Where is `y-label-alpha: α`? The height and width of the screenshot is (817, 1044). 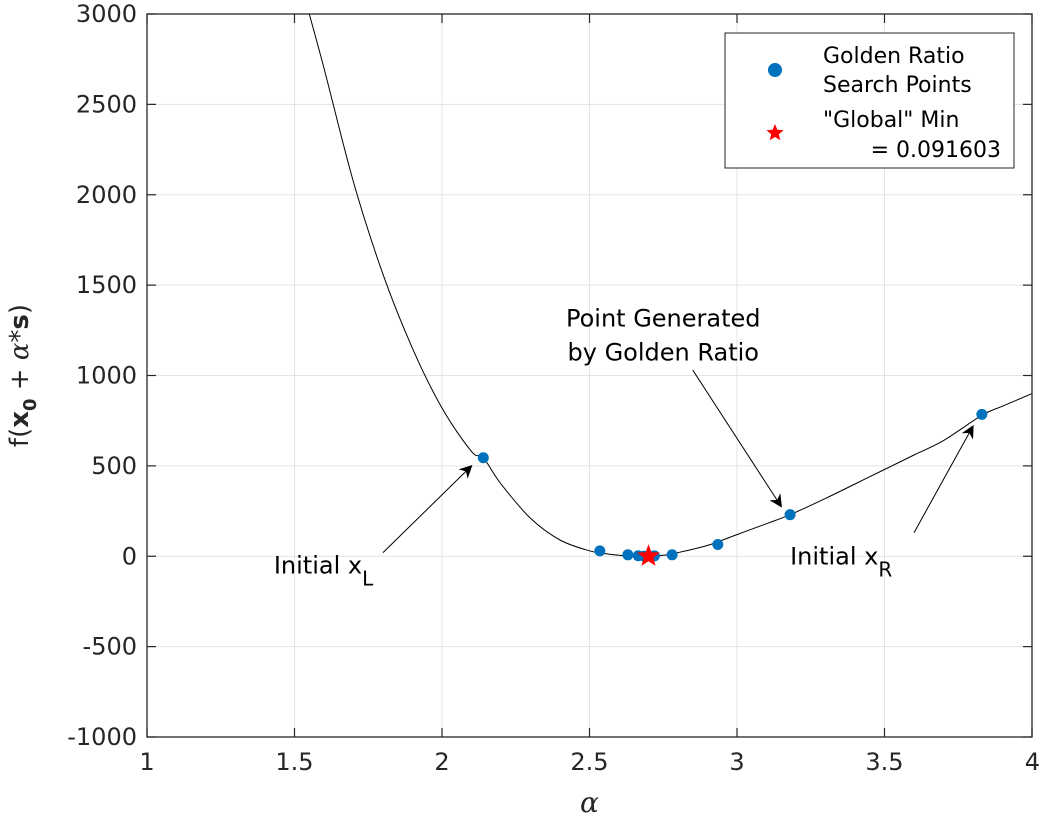 y-label-alpha: α is located at coordinates (20, 351).